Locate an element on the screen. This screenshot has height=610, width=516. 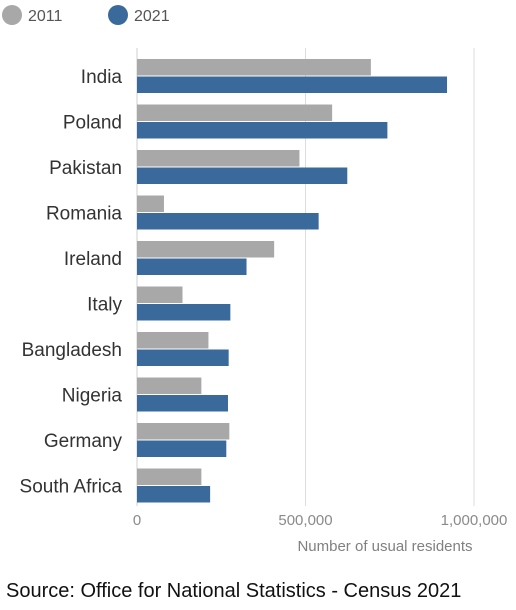
category-label: Germany is located at coordinates (83, 441).